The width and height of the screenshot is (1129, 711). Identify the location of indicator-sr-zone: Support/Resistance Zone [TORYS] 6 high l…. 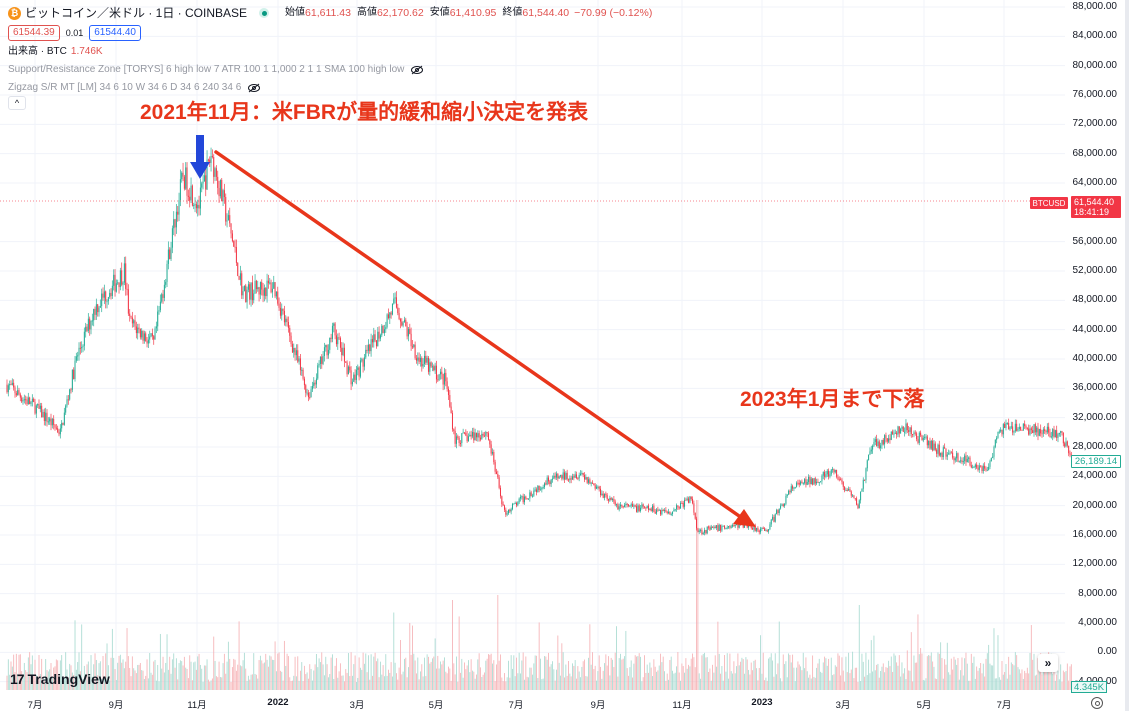
(330, 70).